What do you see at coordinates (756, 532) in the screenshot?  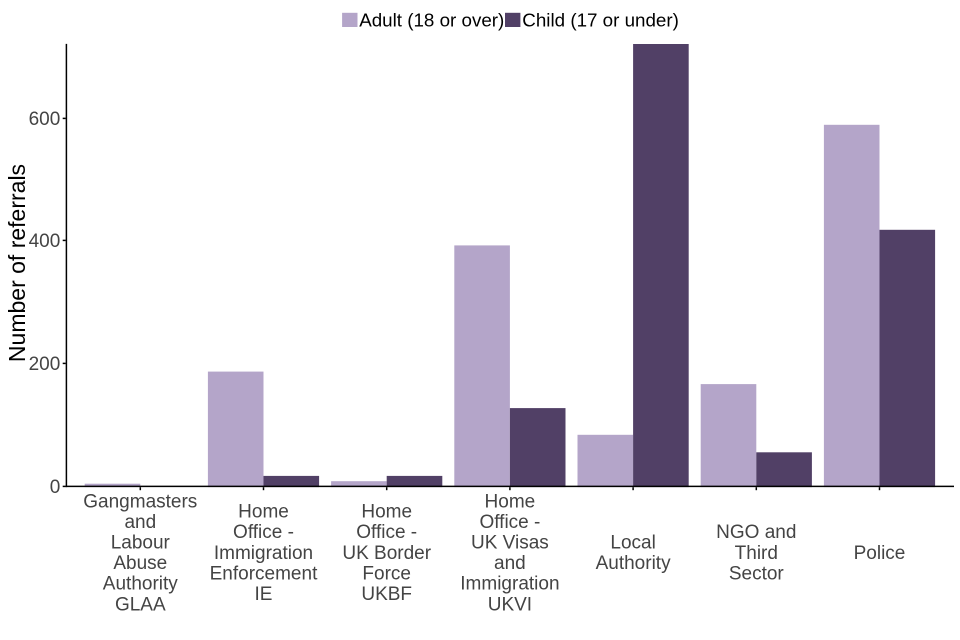 I see `svg-text: NGO and` at bounding box center [756, 532].